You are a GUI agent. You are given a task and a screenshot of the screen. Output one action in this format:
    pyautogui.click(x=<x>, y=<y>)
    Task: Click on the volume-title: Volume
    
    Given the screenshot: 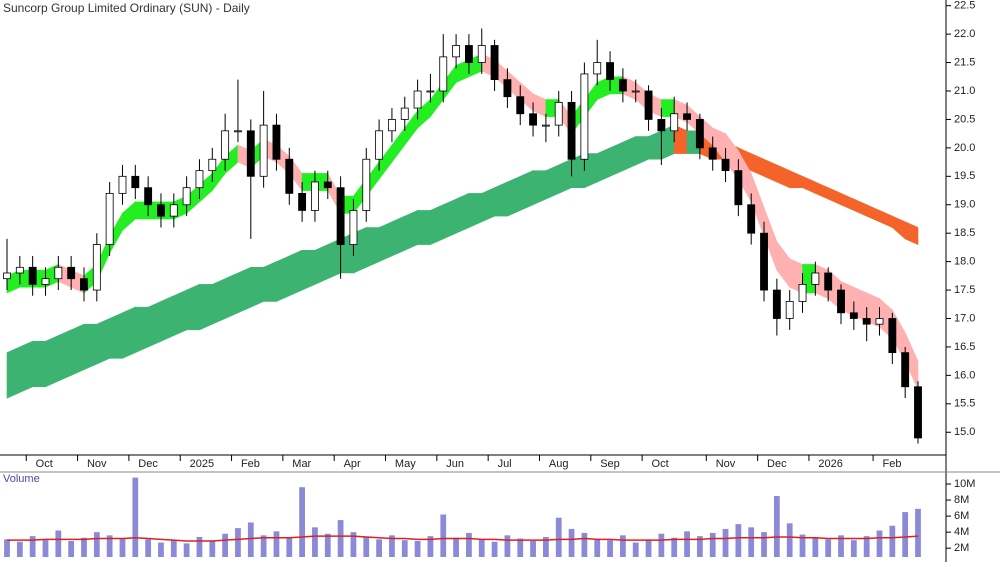 What is the action you would take?
    pyautogui.click(x=21, y=479)
    